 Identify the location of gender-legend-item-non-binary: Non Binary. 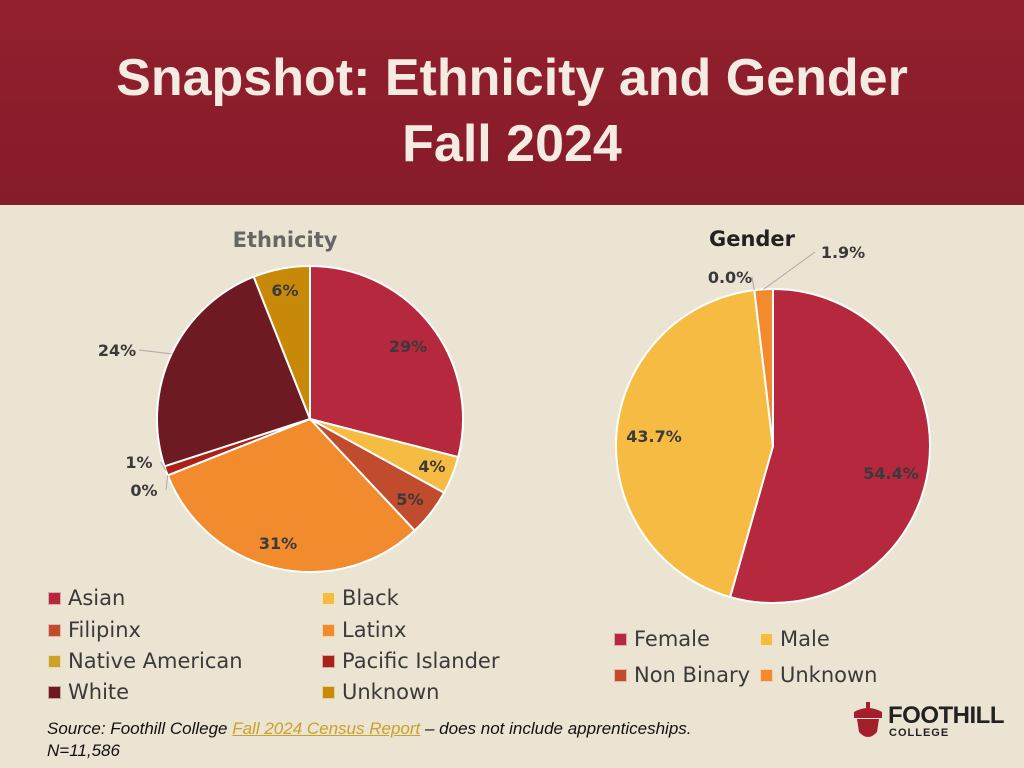
(682, 675).